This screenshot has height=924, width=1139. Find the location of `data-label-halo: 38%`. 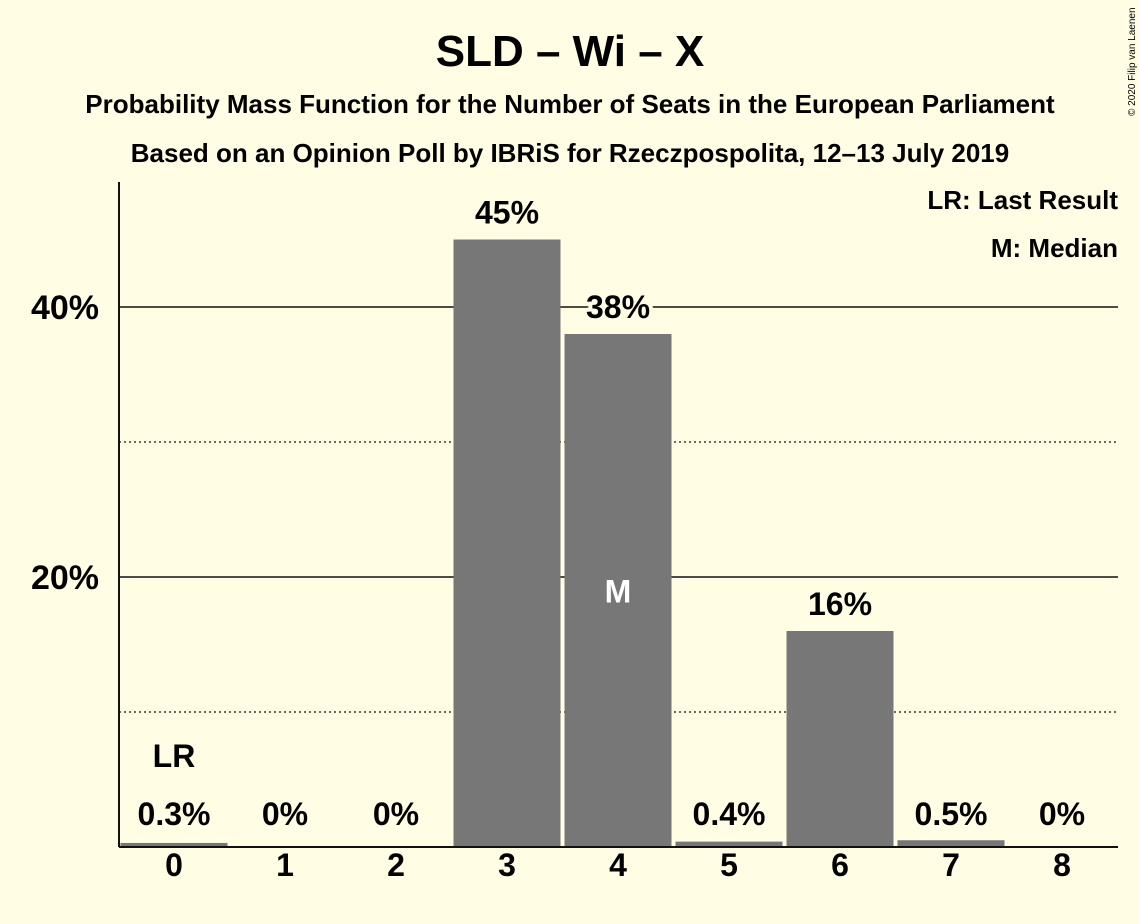

data-label-halo: 38% is located at coordinates (618, 307).